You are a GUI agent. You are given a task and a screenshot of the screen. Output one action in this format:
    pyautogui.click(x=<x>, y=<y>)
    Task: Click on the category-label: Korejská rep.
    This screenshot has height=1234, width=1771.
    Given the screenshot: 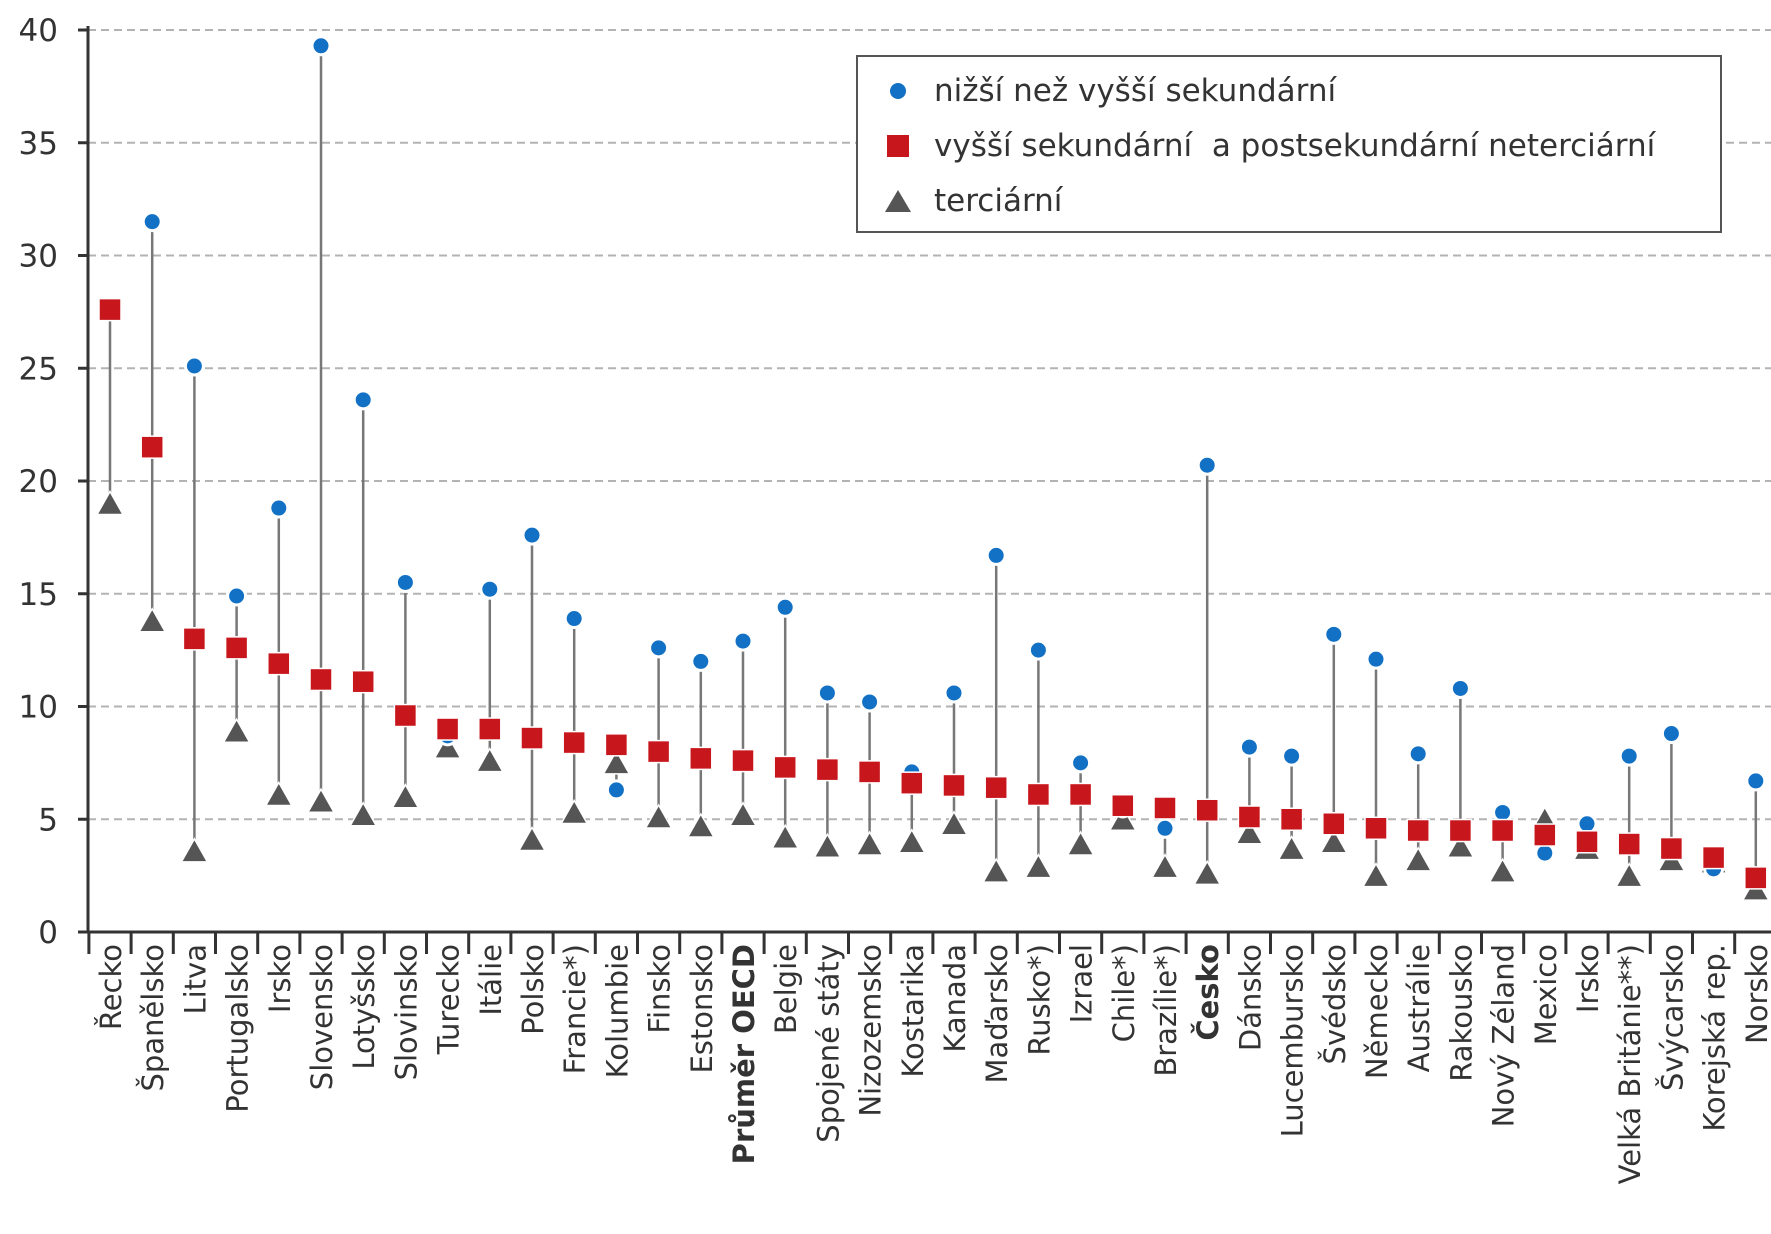 What is the action you would take?
    pyautogui.click(x=1715, y=1038)
    